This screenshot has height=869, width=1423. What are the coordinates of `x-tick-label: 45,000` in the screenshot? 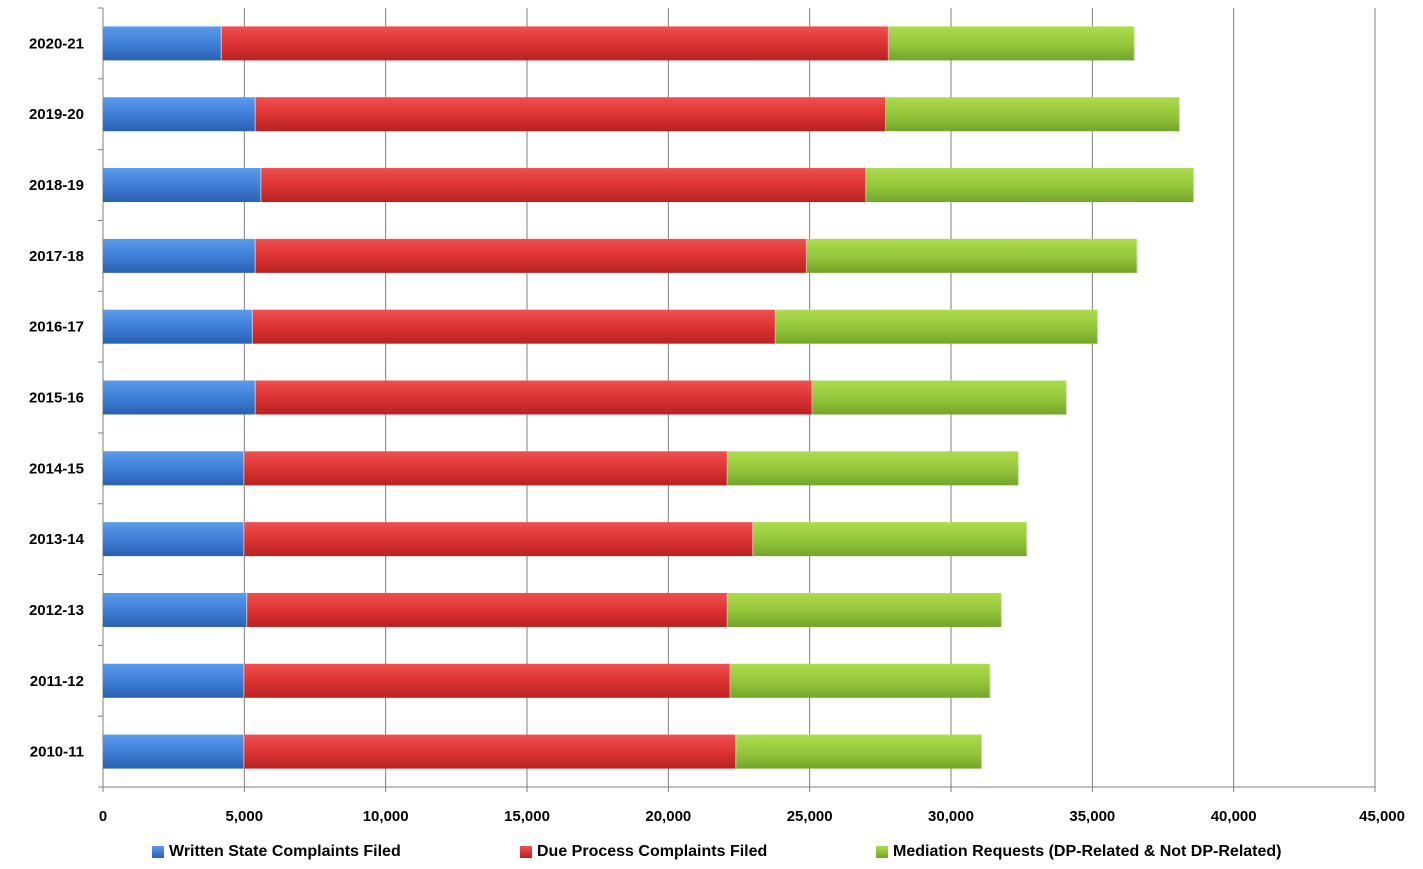 It's located at (1382, 816).